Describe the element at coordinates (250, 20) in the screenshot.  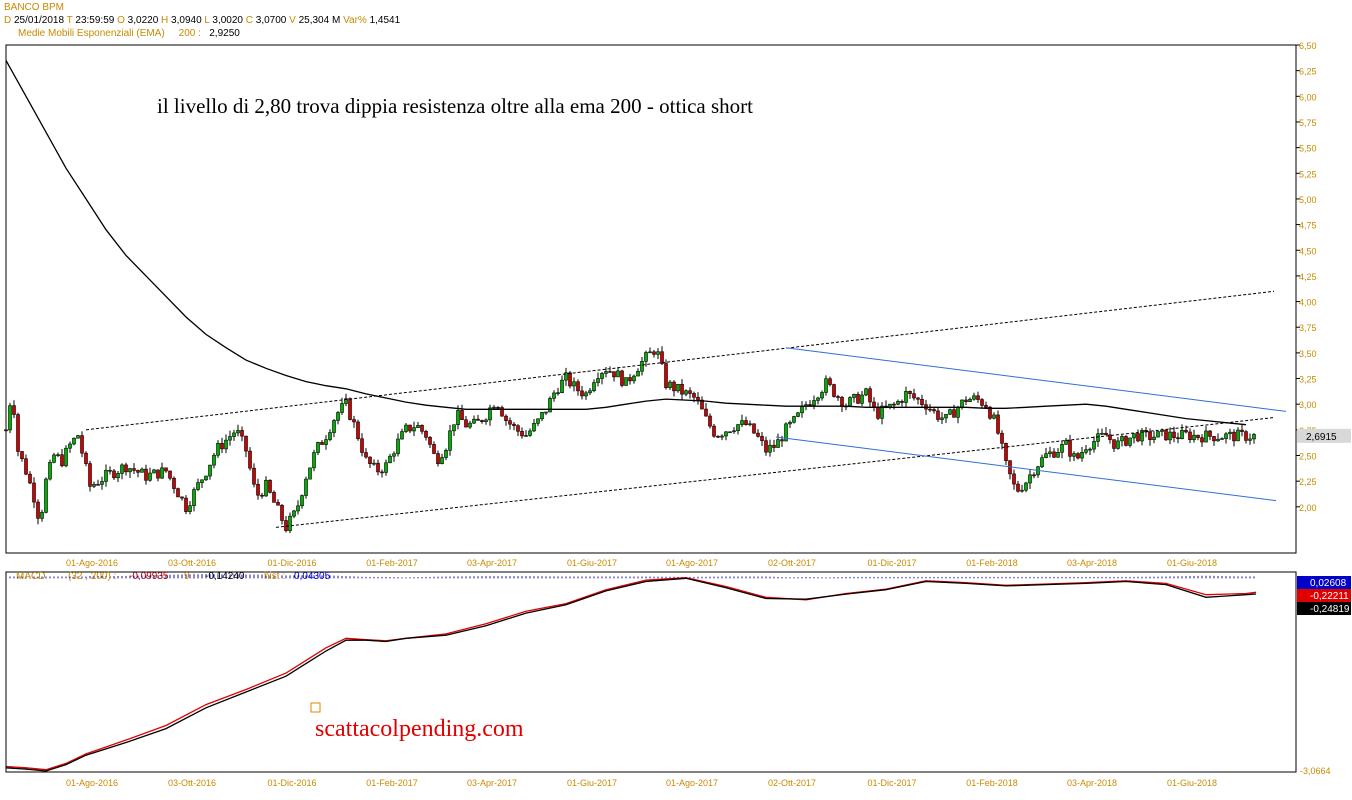
I see `field-key-c: C` at that location.